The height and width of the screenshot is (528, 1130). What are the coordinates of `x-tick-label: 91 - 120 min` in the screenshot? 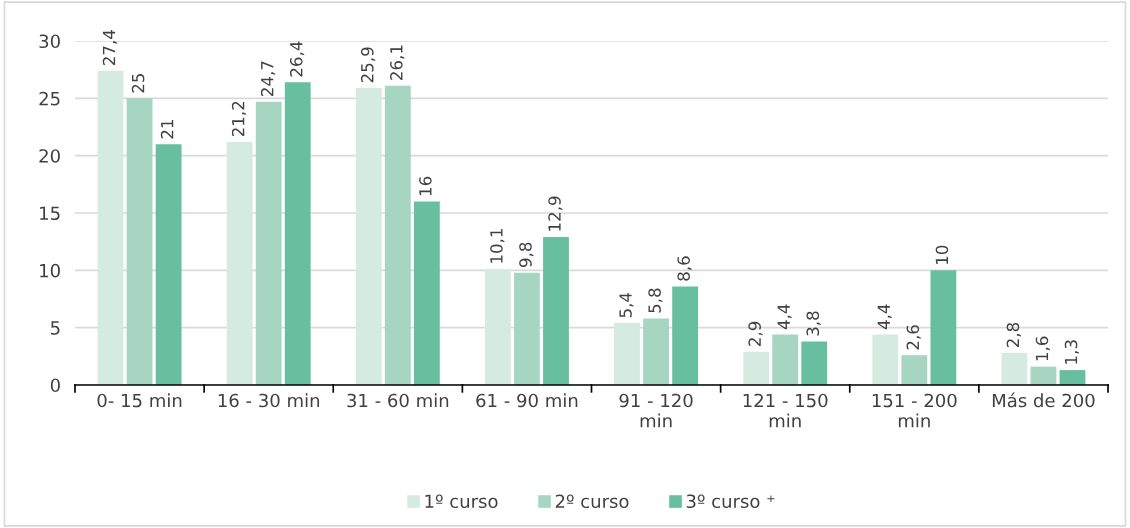 It's located at (656, 410).